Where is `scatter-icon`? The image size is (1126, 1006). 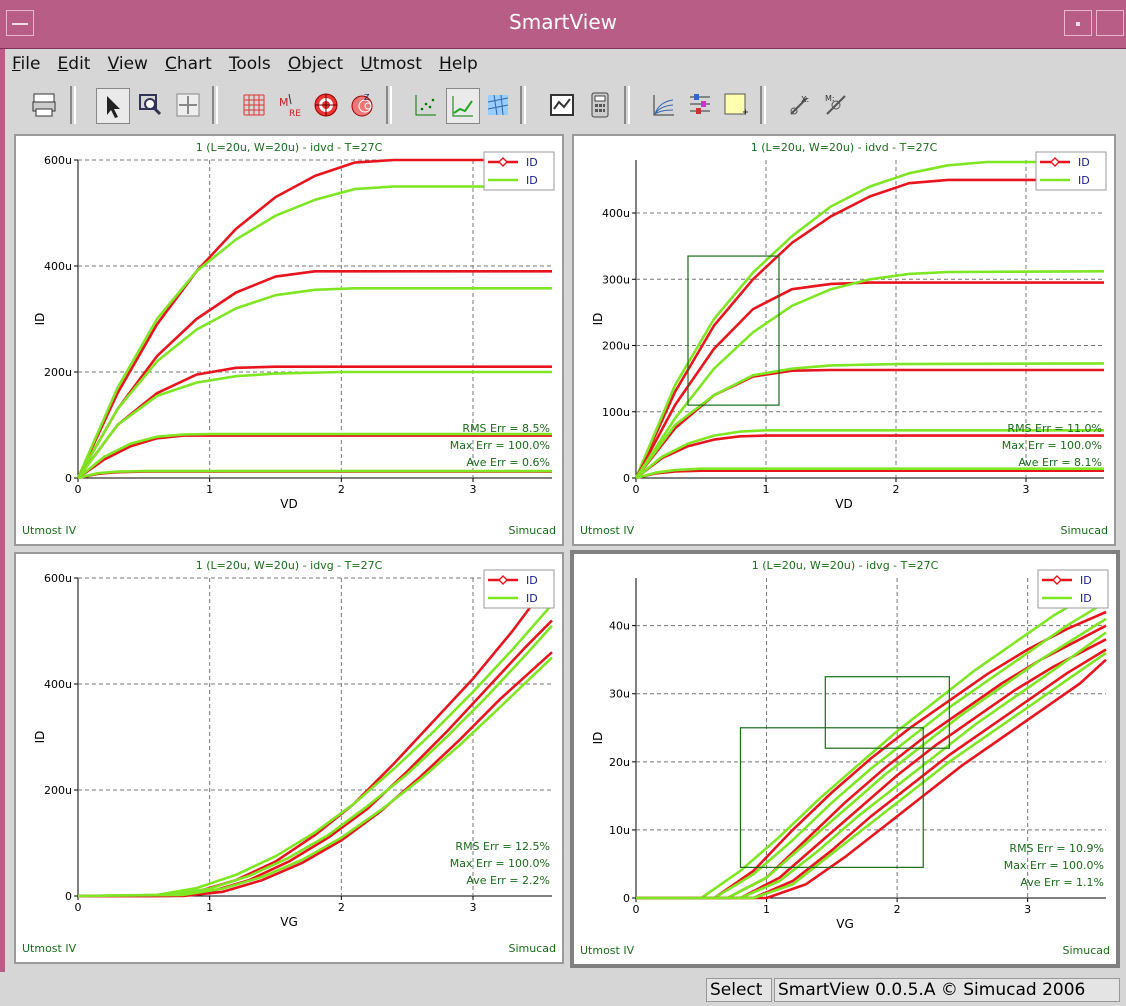
scatter-icon is located at coordinates (426, 105).